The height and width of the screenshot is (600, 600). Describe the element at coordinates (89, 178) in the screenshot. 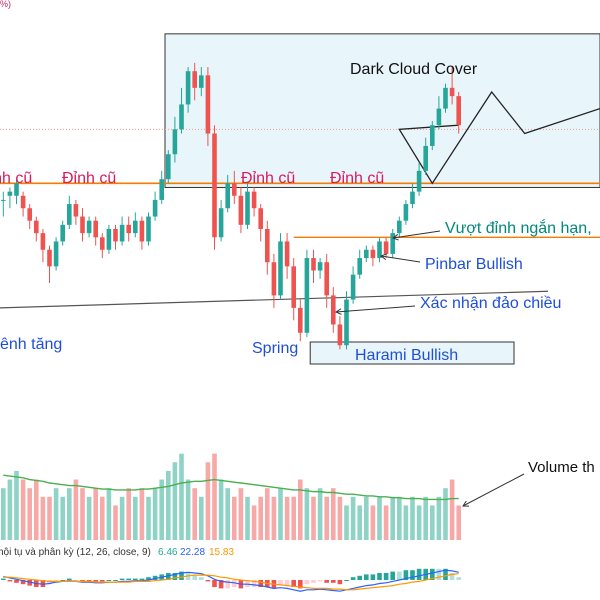

I see `dinh-cu-label-2: Đỉnh cũ` at that location.